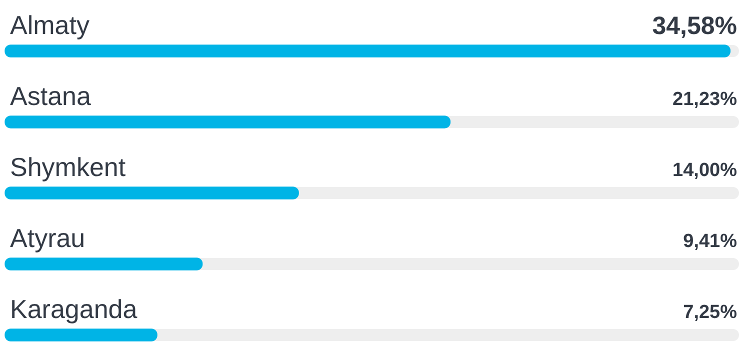 The image size is (749, 346). Describe the element at coordinates (68, 167) in the screenshot. I see `y-tick-label: Shymkent` at that location.